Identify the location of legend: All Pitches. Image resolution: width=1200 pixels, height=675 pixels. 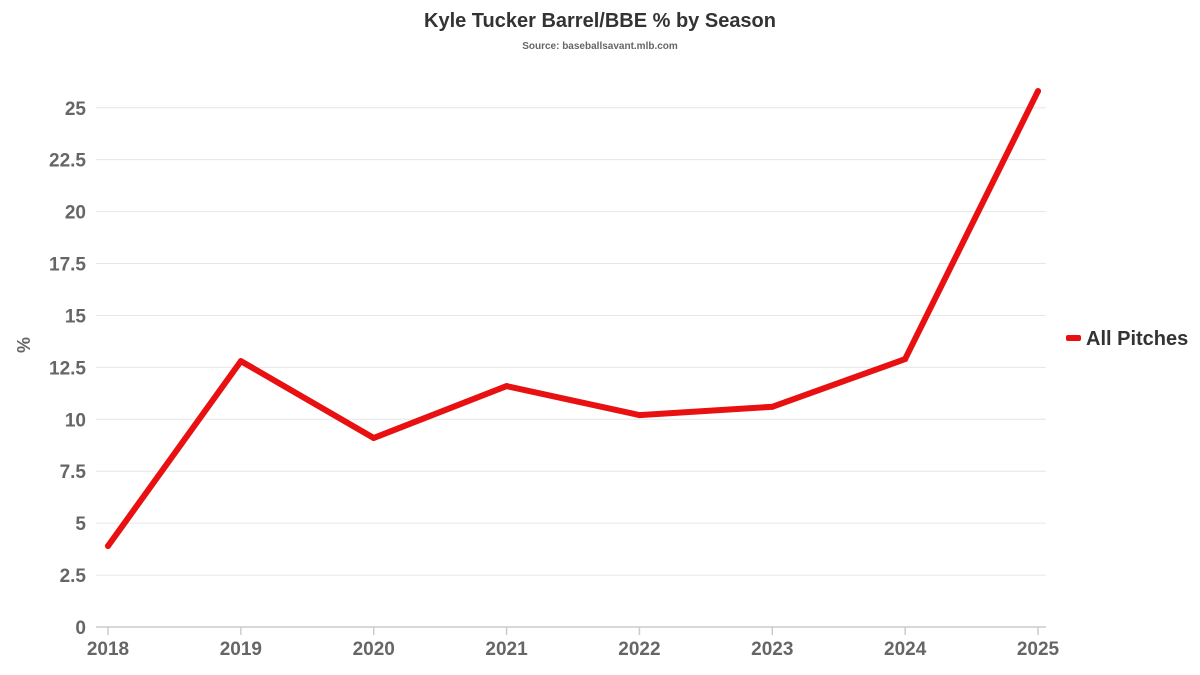
(1127, 339).